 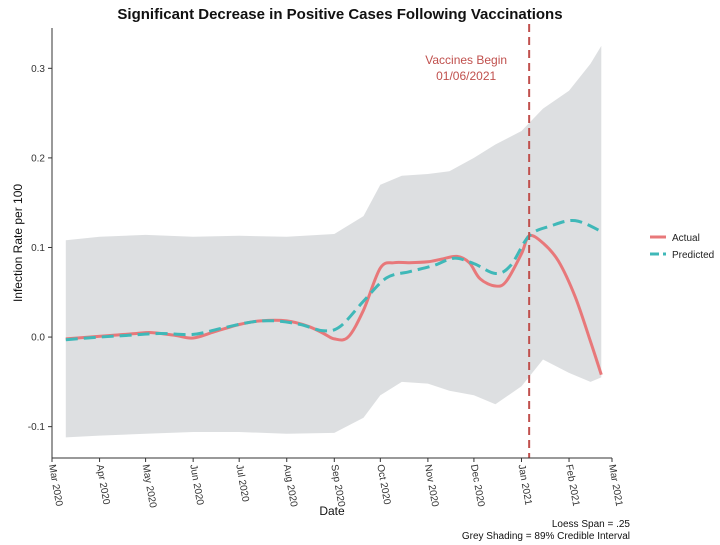 I want to click on x-tick-label: May 2020, so click(x=149, y=487).